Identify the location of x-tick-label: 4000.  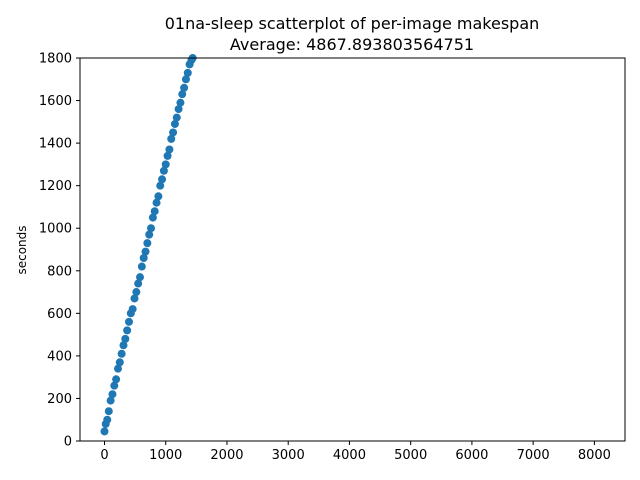
(349, 455).